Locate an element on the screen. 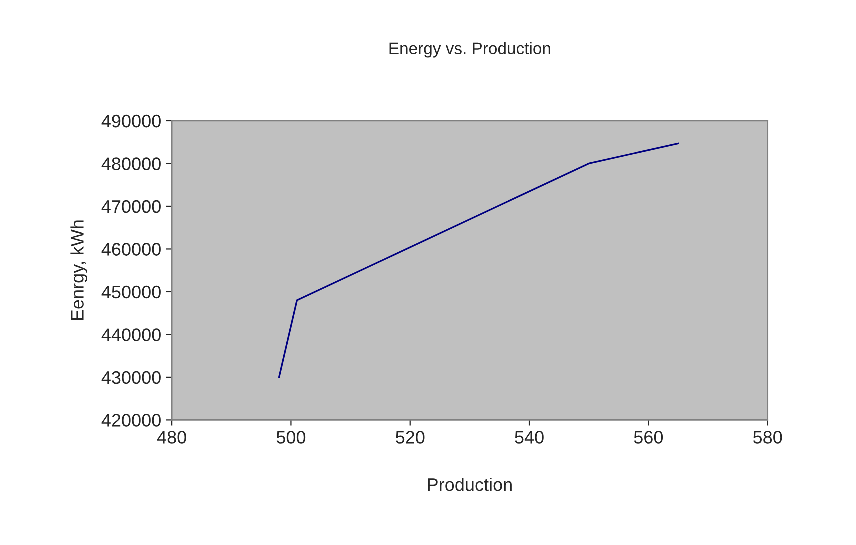  y-tick-label: 470000 is located at coordinates (131, 207).